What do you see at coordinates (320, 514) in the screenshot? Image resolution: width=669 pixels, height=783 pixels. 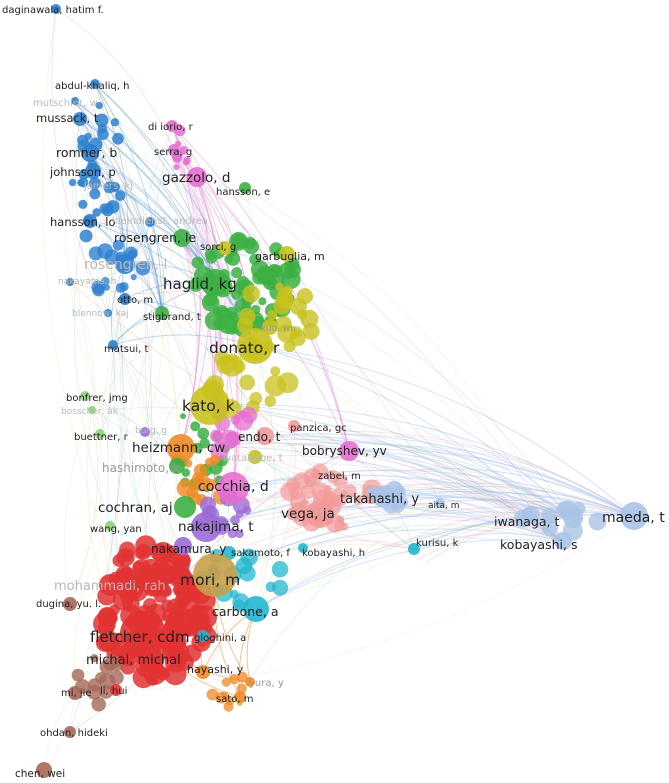 I see `node-vega` at bounding box center [320, 514].